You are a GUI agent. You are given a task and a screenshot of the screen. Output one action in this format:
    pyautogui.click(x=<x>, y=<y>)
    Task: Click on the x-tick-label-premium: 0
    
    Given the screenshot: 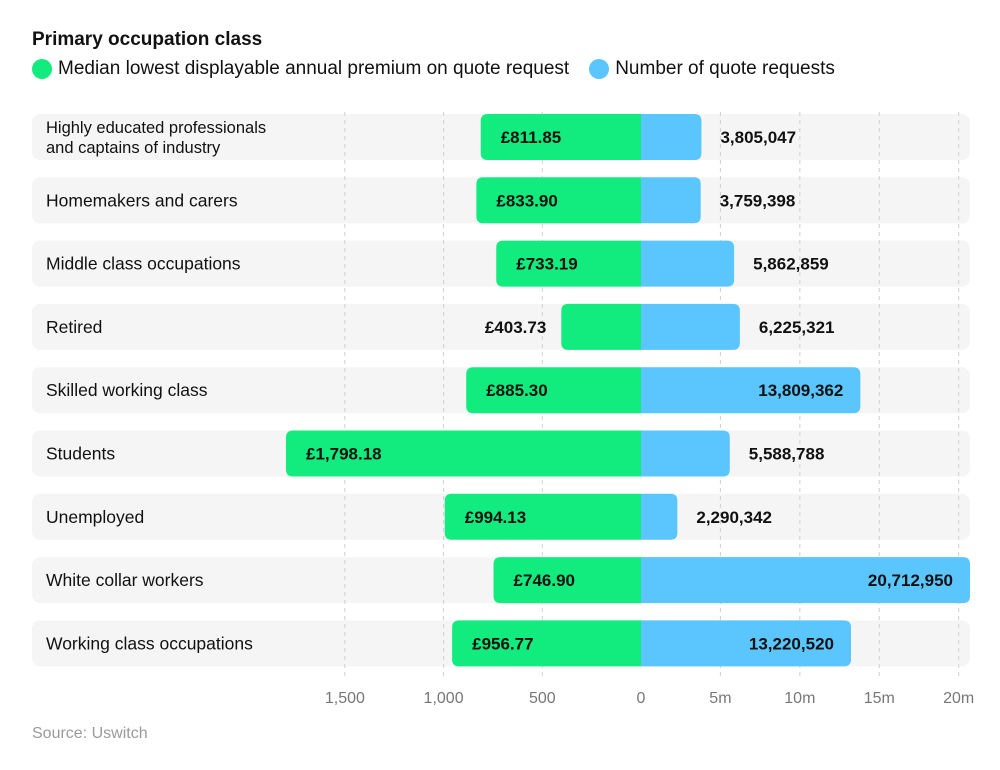 What is the action you would take?
    pyautogui.click(x=641, y=698)
    